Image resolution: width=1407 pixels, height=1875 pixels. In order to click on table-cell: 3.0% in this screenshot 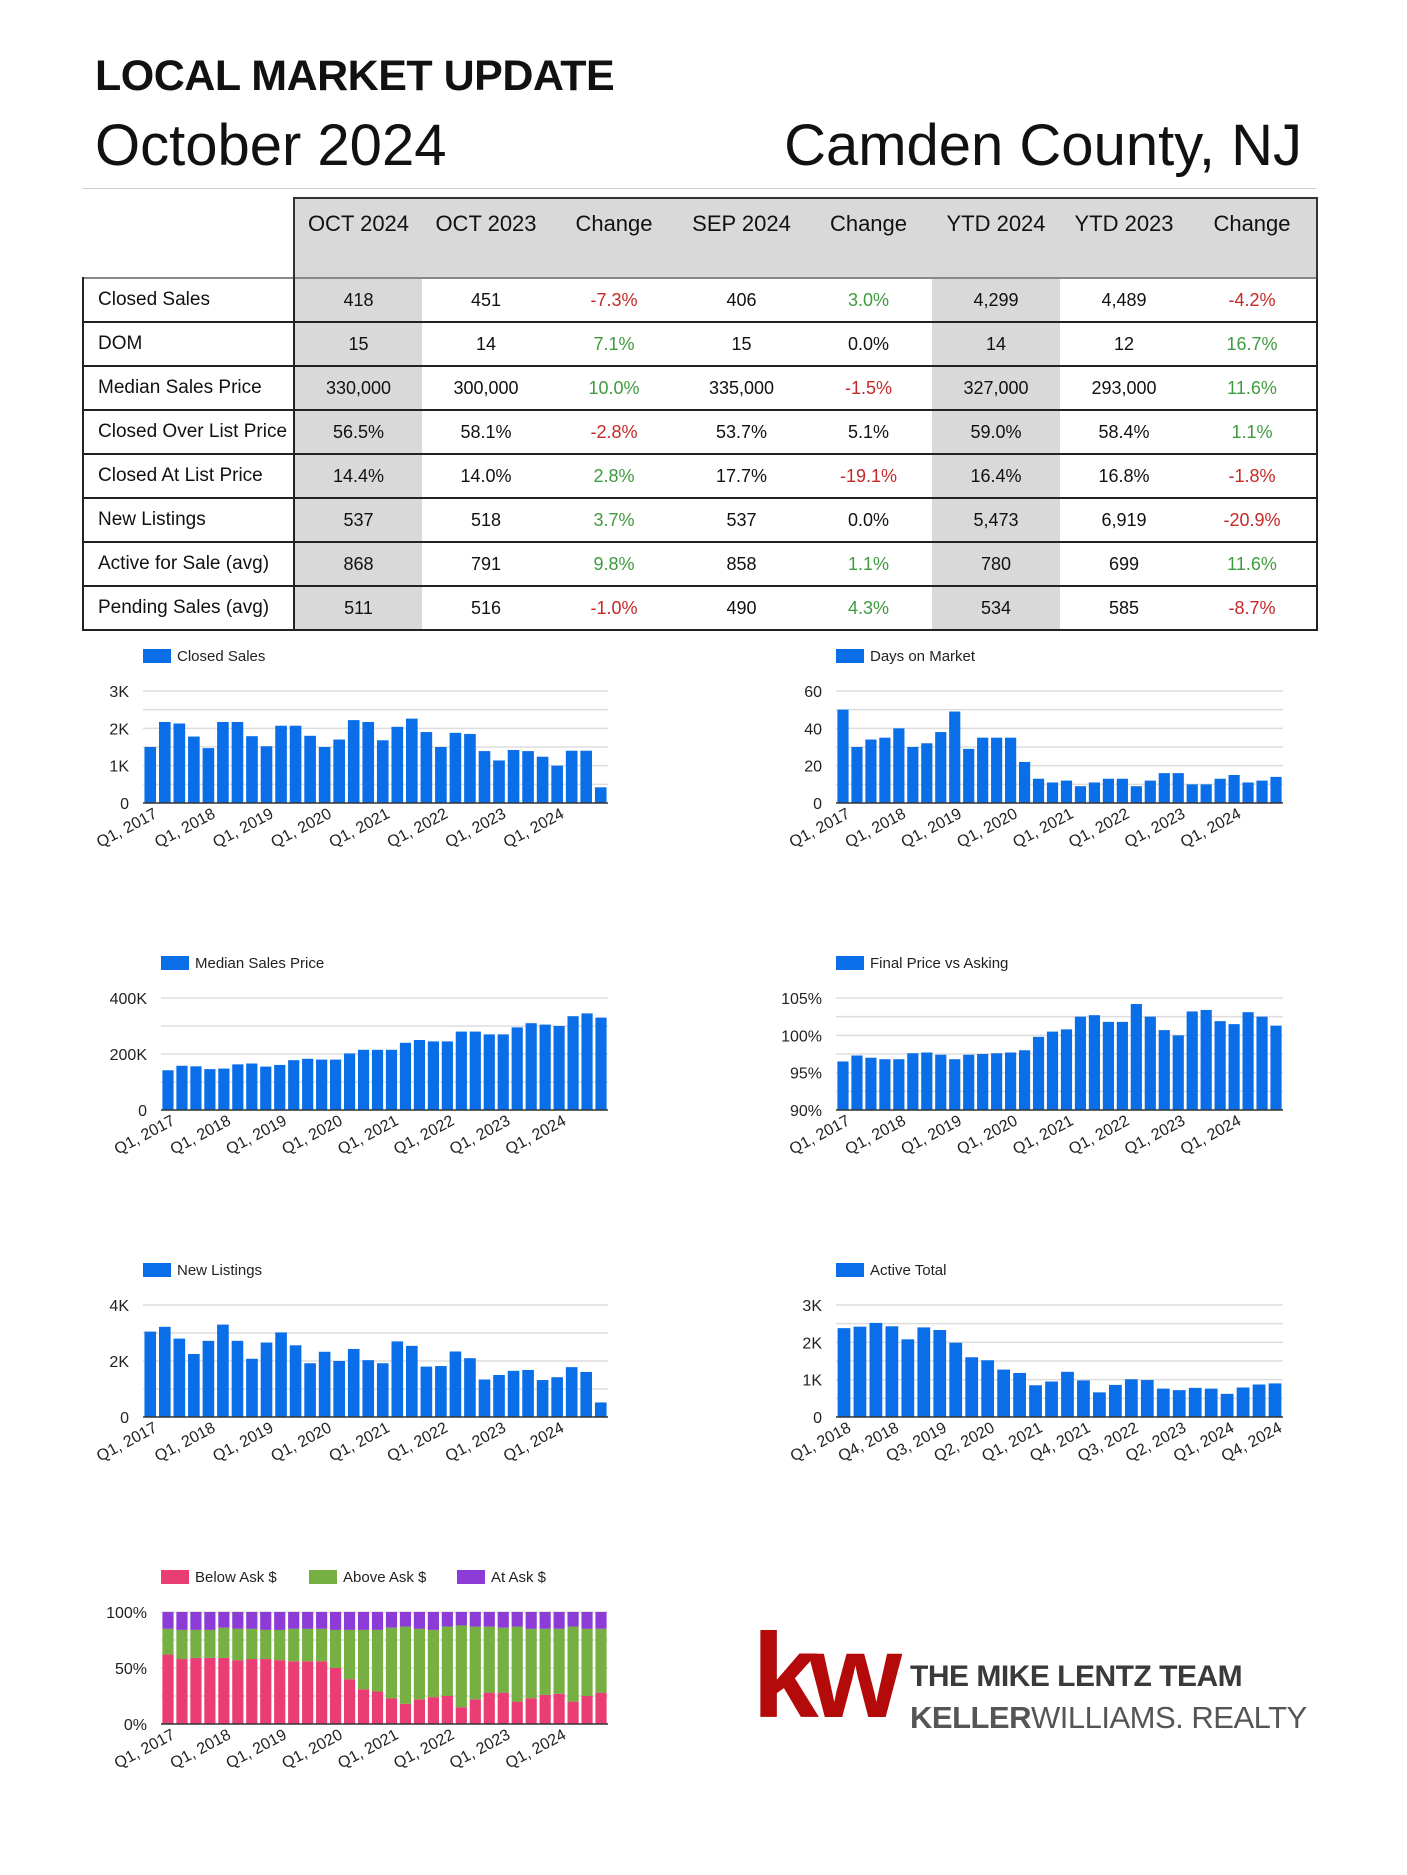, I will do `click(868, 299)`.